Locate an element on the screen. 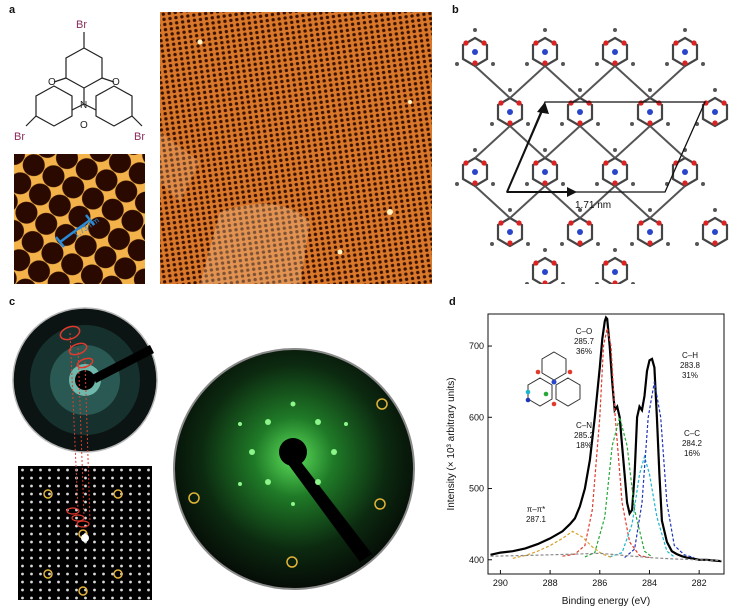  oxygen-label-2: O is located at coordinates (116, 82).